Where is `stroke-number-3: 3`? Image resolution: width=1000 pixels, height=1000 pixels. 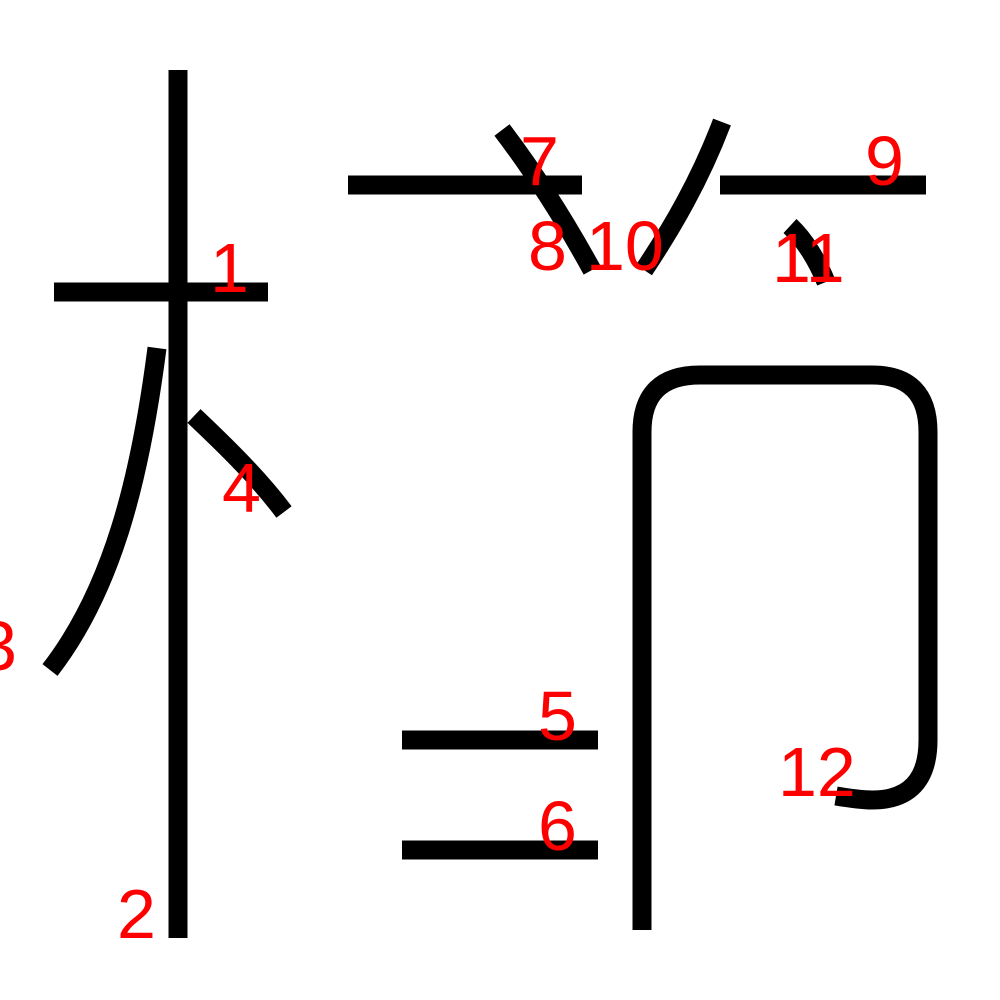 stroke-number-3: 3 is located at coordinates (8, 646).